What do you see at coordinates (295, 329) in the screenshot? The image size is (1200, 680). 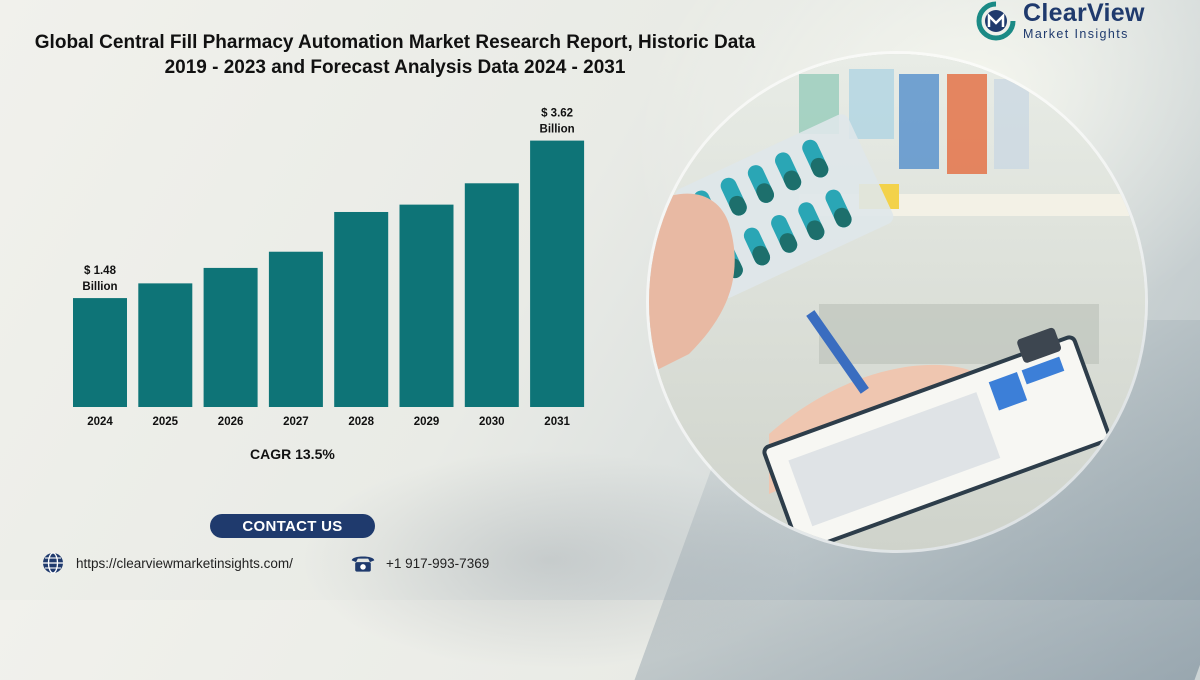 I see `bar-2027` at bounding box center [295, 329].